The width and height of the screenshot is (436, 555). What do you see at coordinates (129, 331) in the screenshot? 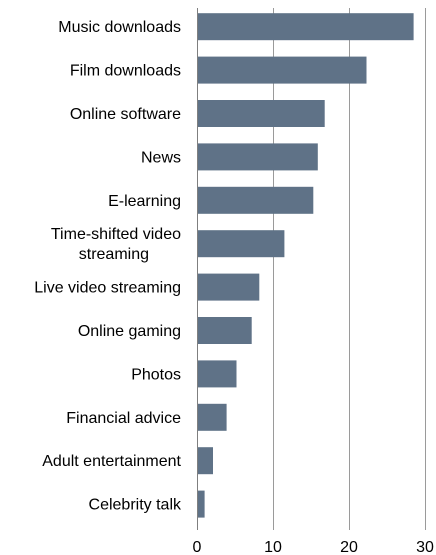
I see `category-label-8: Online gaming` at bounding box center [129, 331].